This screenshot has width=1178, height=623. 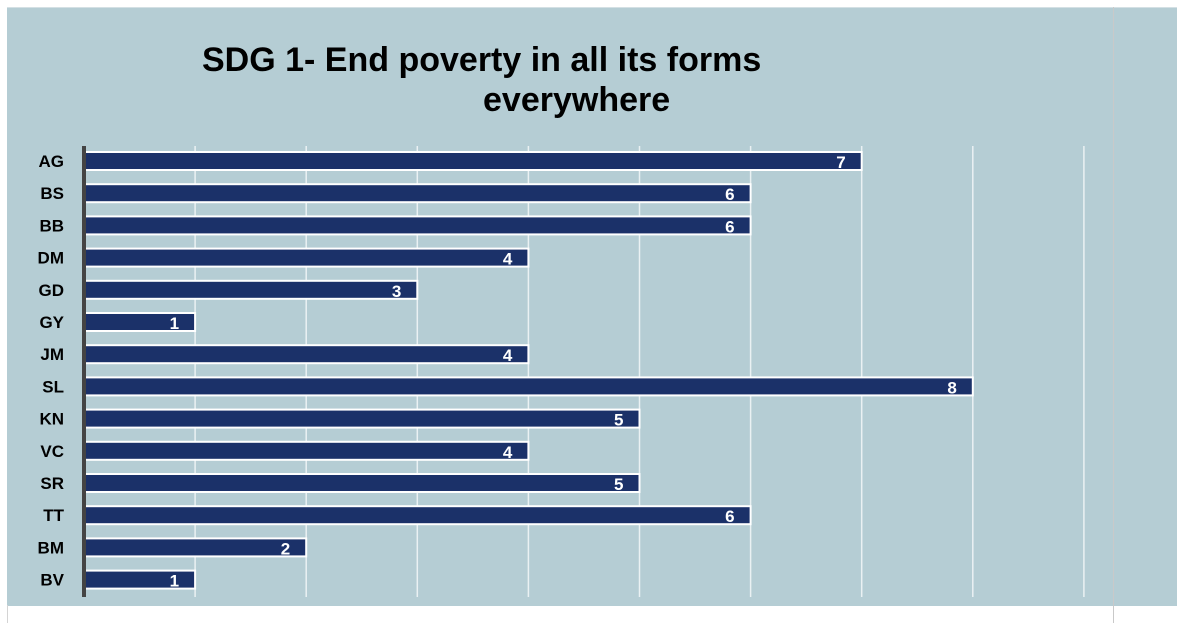 What do you see at coordinates (52, 354) in the screenshot?
I see `category-label-jm: JM` at bounding box center [52, 354].